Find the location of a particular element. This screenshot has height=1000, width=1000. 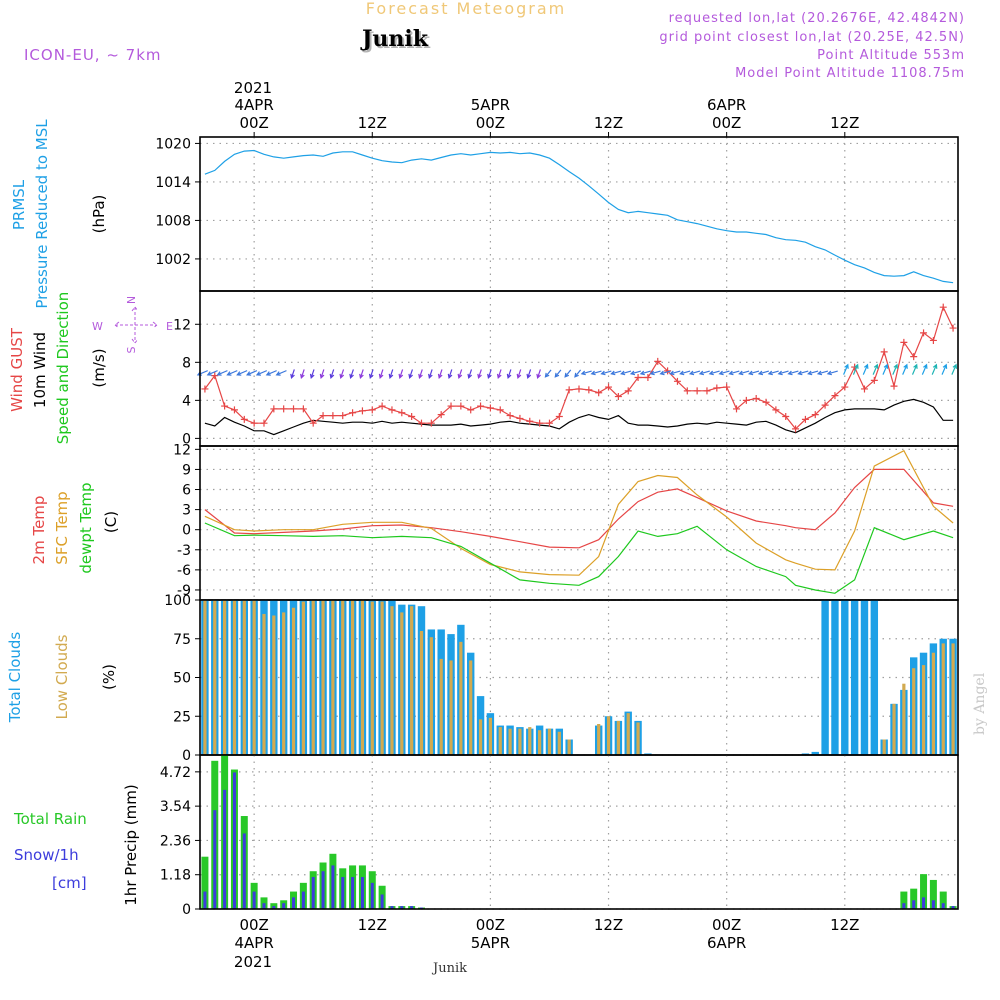

label-dewpt-temp: dewpt Temp is located at coordinates (86, 527).